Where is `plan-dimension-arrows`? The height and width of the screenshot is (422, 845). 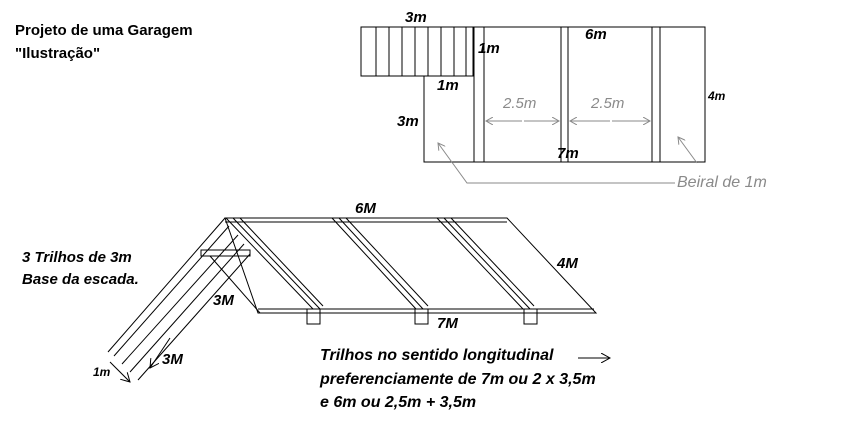
plan-dimension-arrows is located at coordinates (567, 152).